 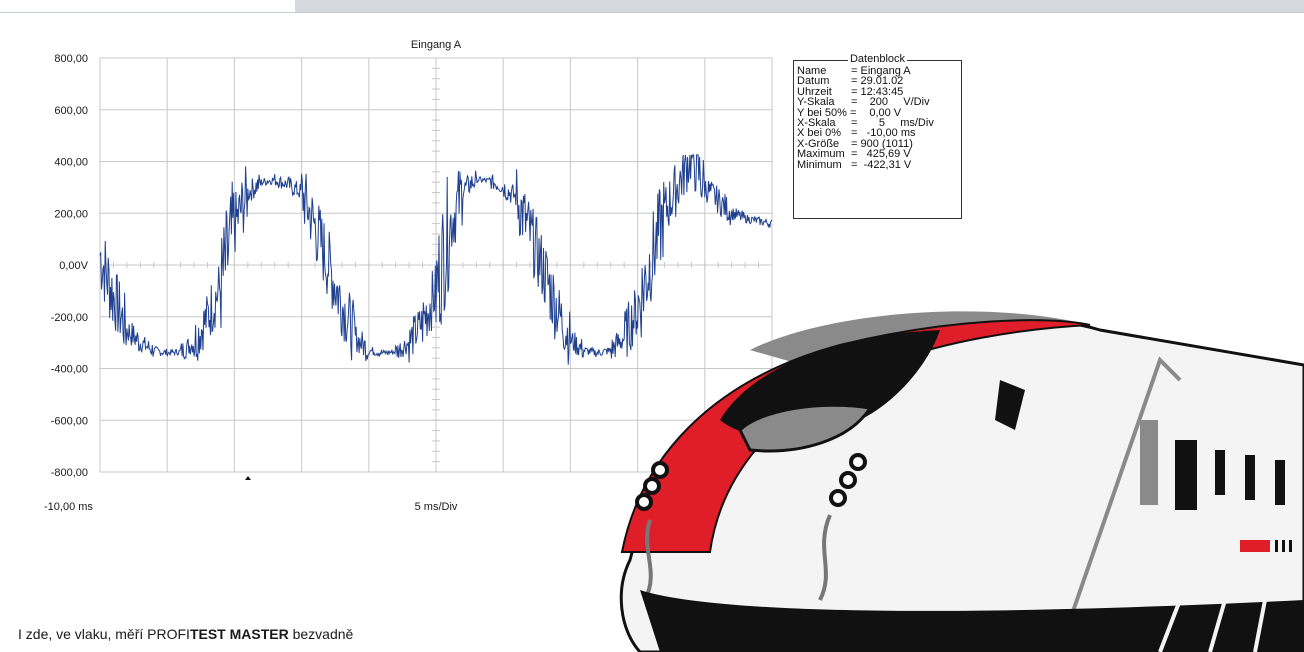 What do you see at coordinates (818, 143) in the screenshot?
I see `datenblock-key: X-Größe` at bounding box center [818, 143].